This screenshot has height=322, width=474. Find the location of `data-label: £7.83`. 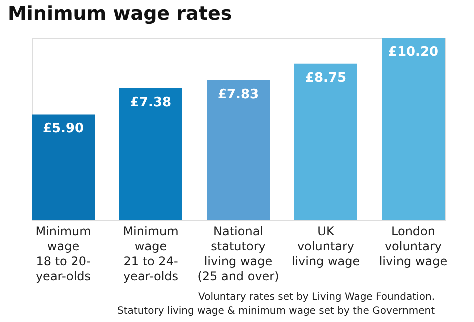

data-label: £7.83 is located at coordinates (239, 94).